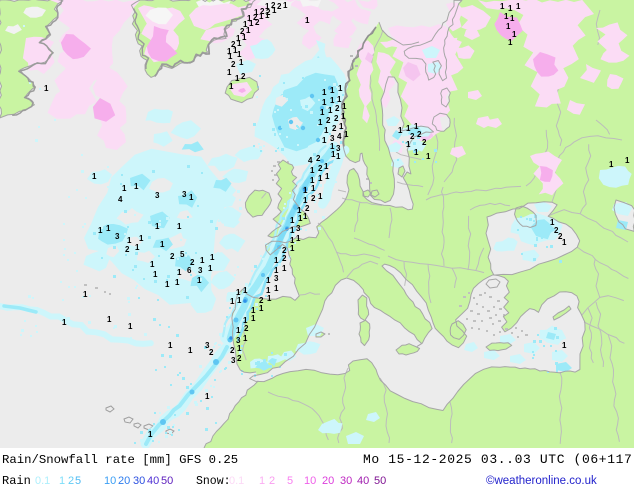 The image size is (634, 490). I want to click on svg-text: 5, so click(182, 254).